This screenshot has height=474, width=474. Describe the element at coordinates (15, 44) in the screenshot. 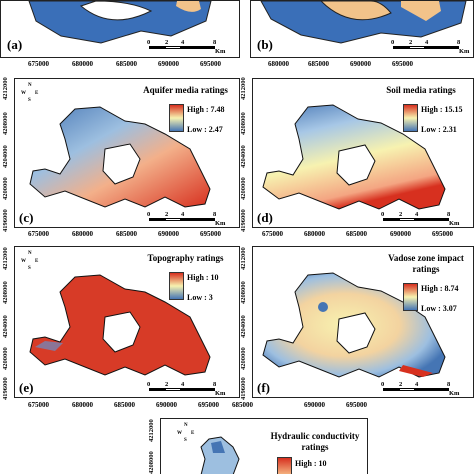

I see `panel-label-a: (a)` at that location.